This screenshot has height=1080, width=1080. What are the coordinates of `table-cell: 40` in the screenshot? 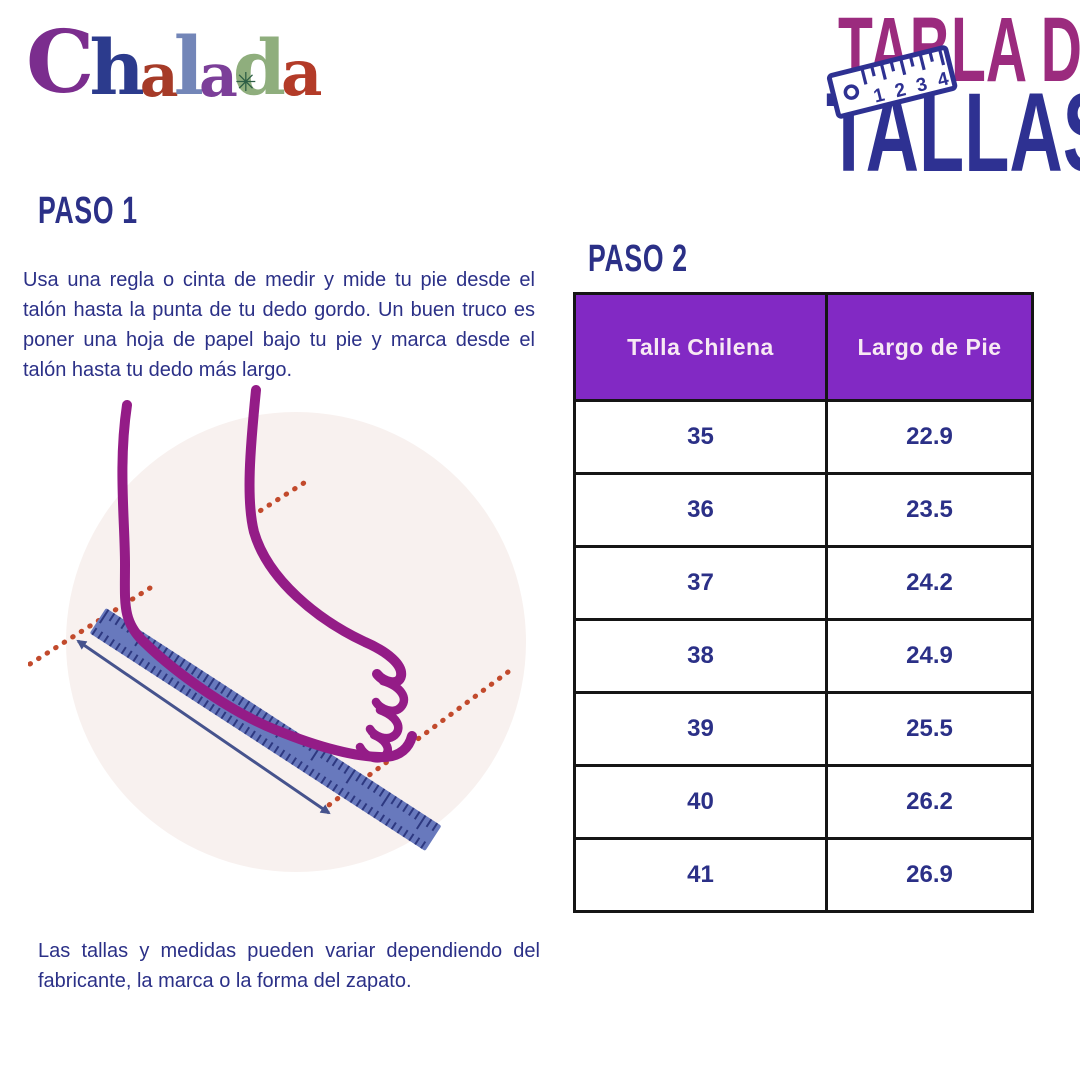 It's located at (700, 802).